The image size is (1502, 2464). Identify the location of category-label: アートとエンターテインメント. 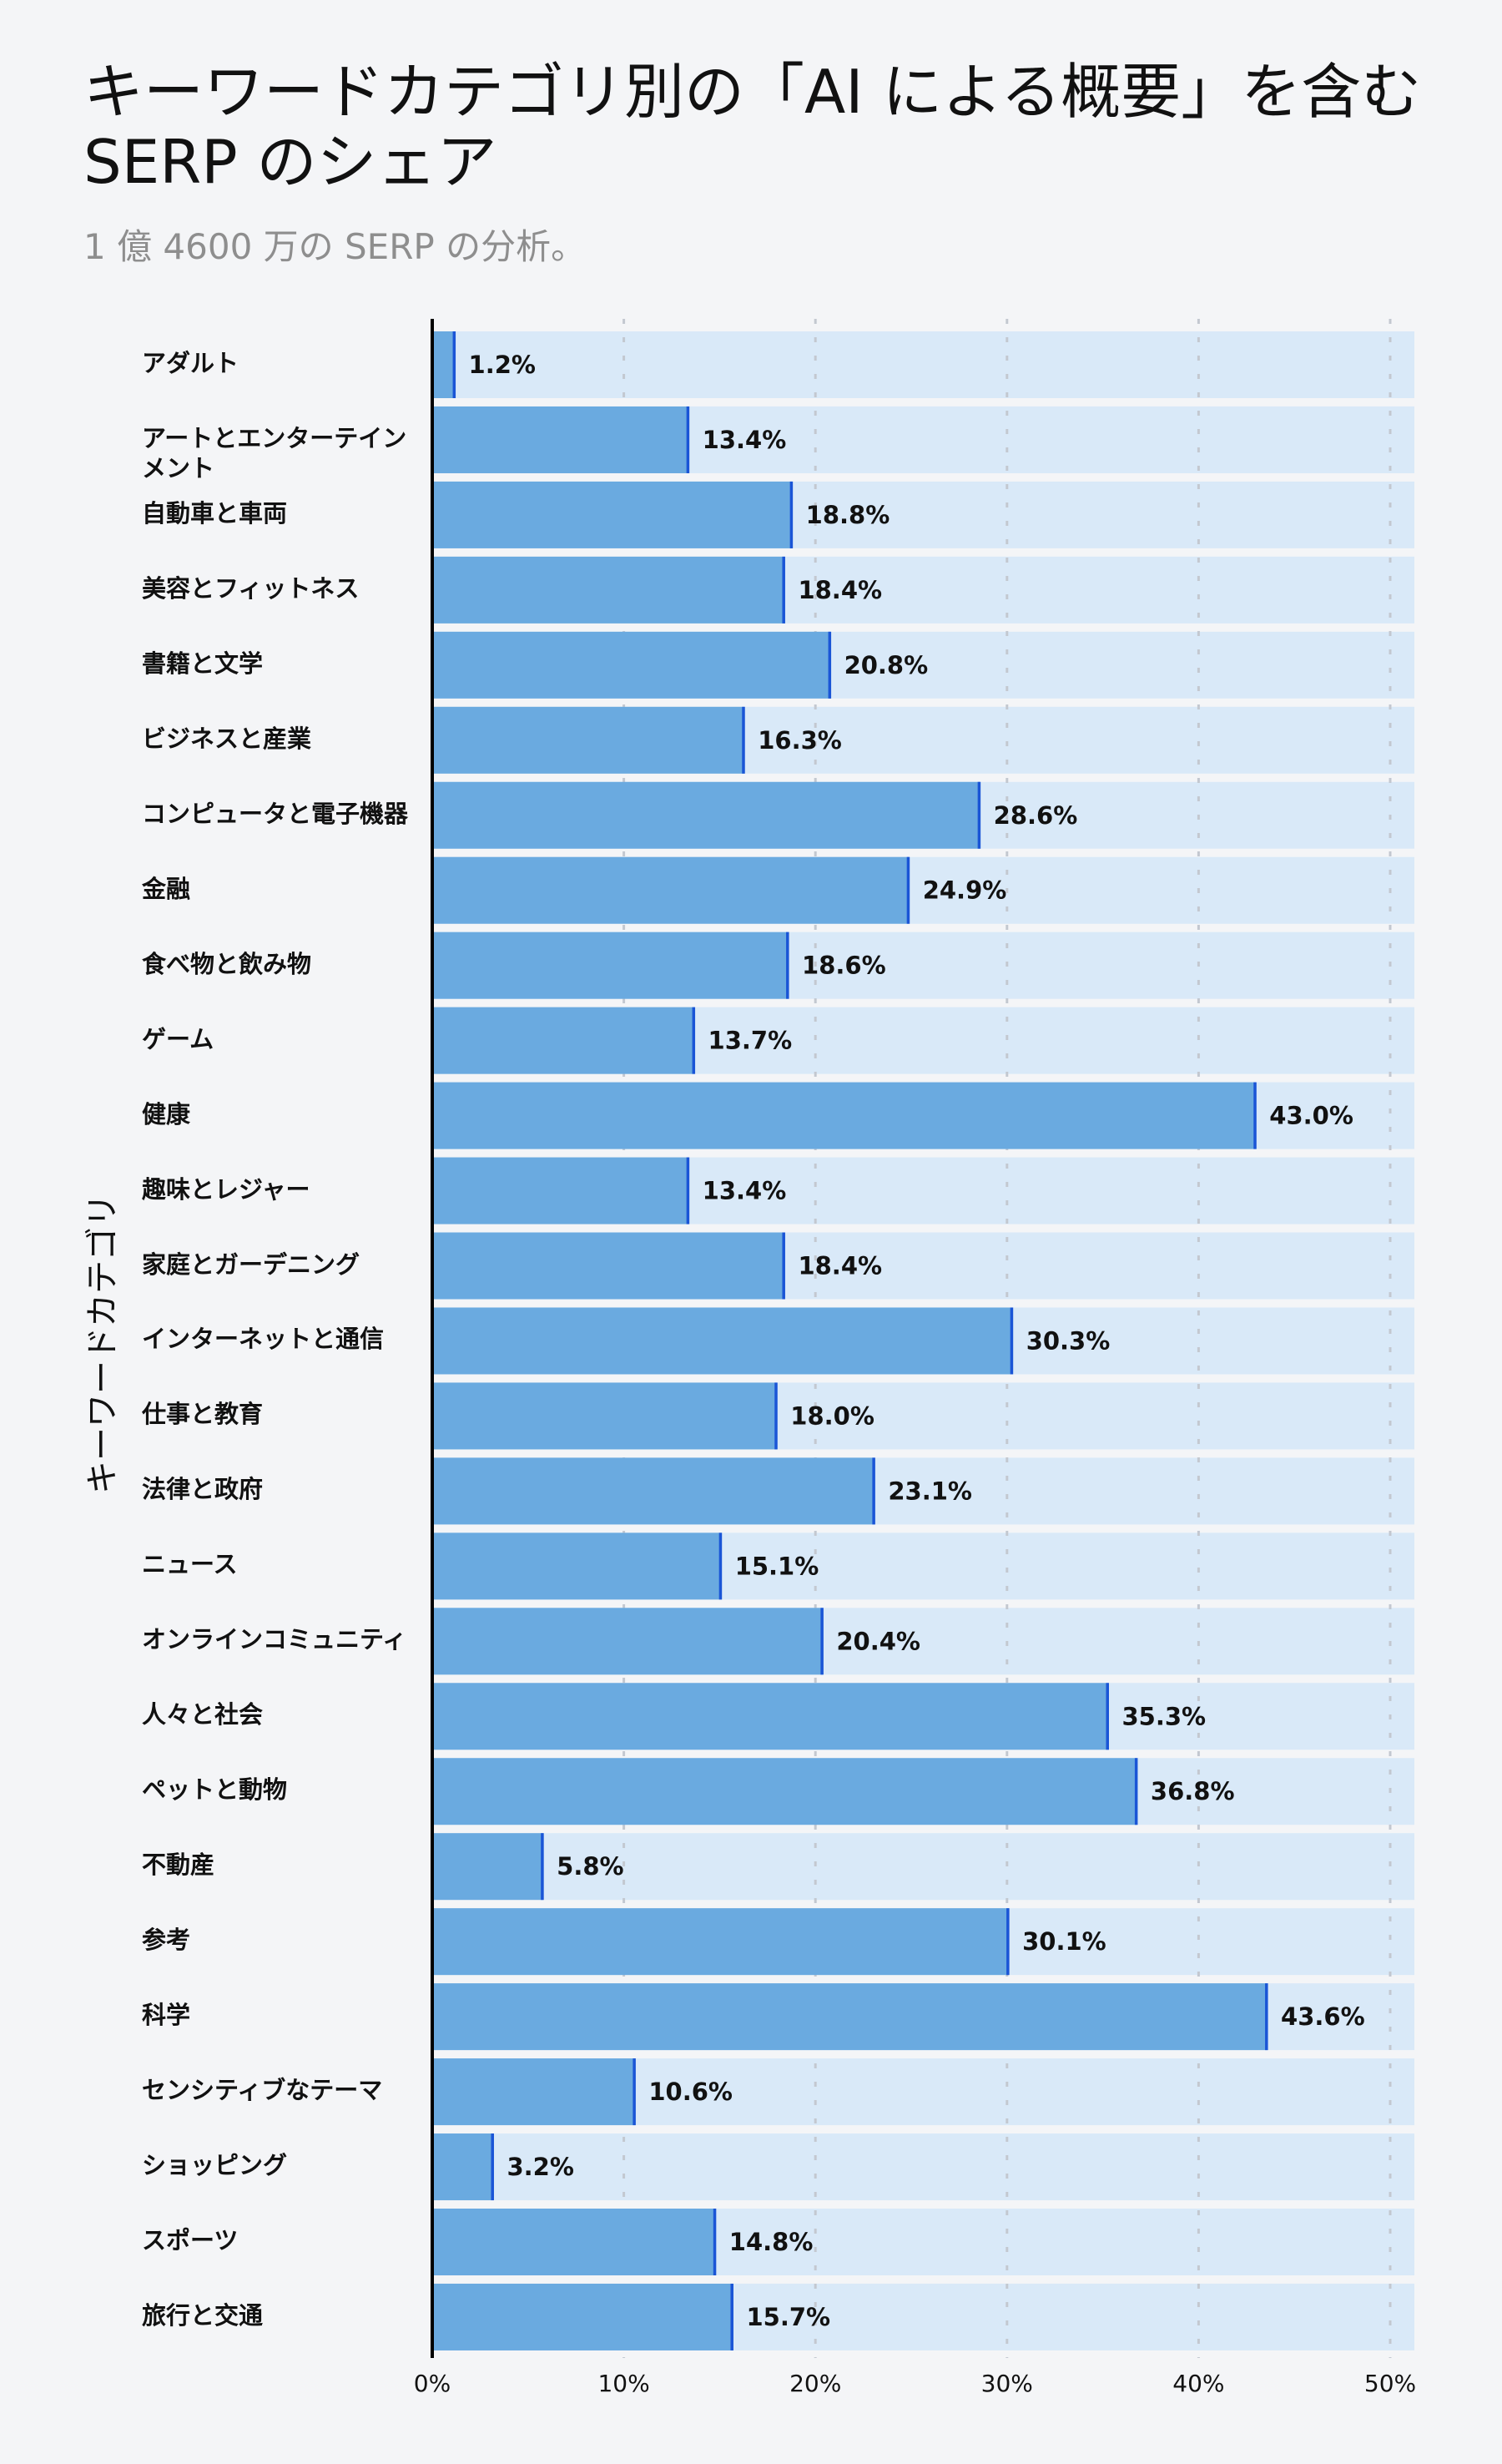
(274, 452).